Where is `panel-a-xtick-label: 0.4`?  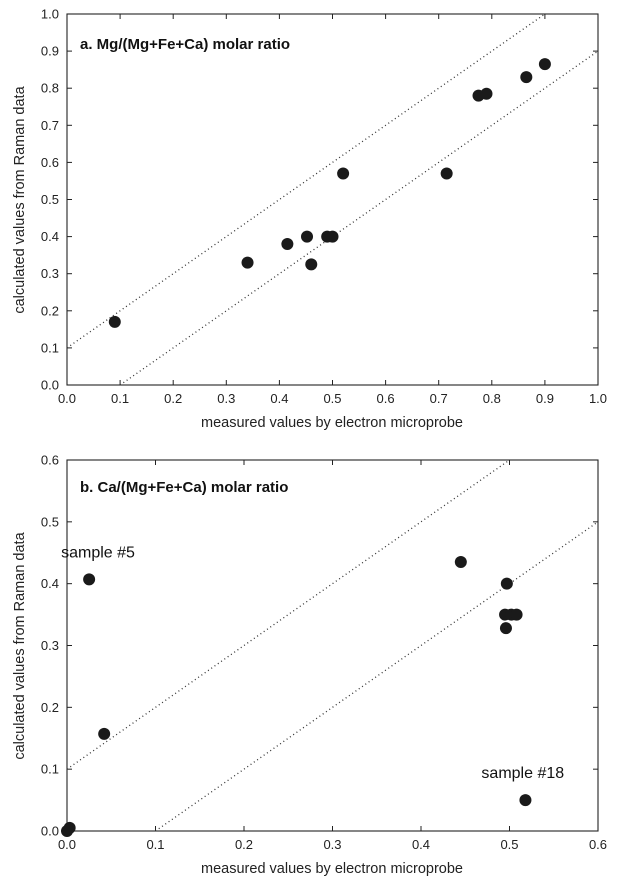
panel-a-xtick-label: 0.4 is located at coordinates (279, 398).